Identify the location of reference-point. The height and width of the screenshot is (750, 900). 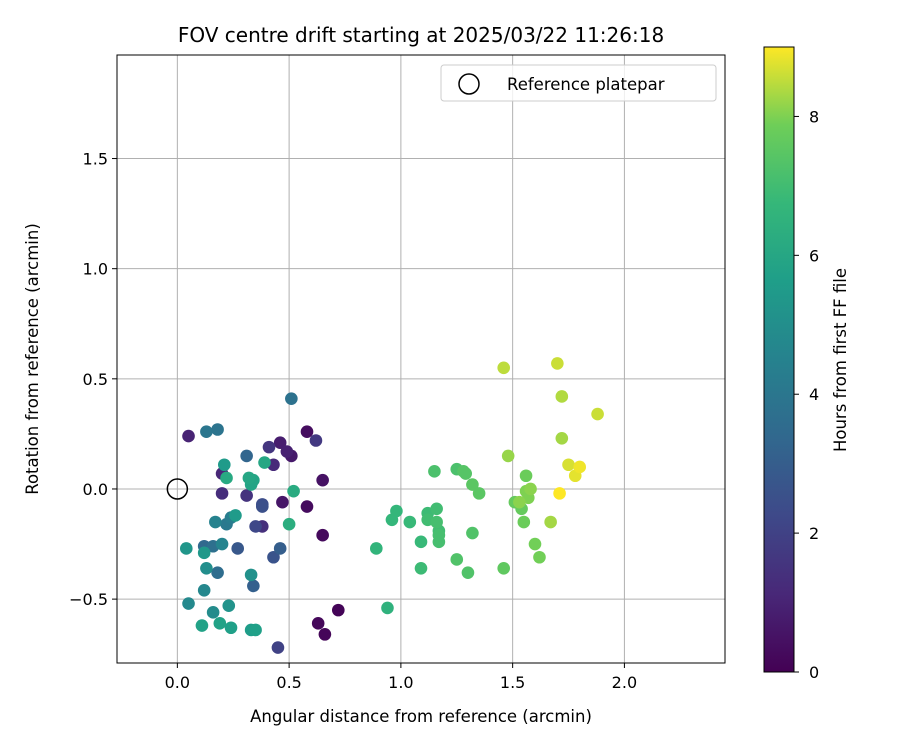
(177, 489).